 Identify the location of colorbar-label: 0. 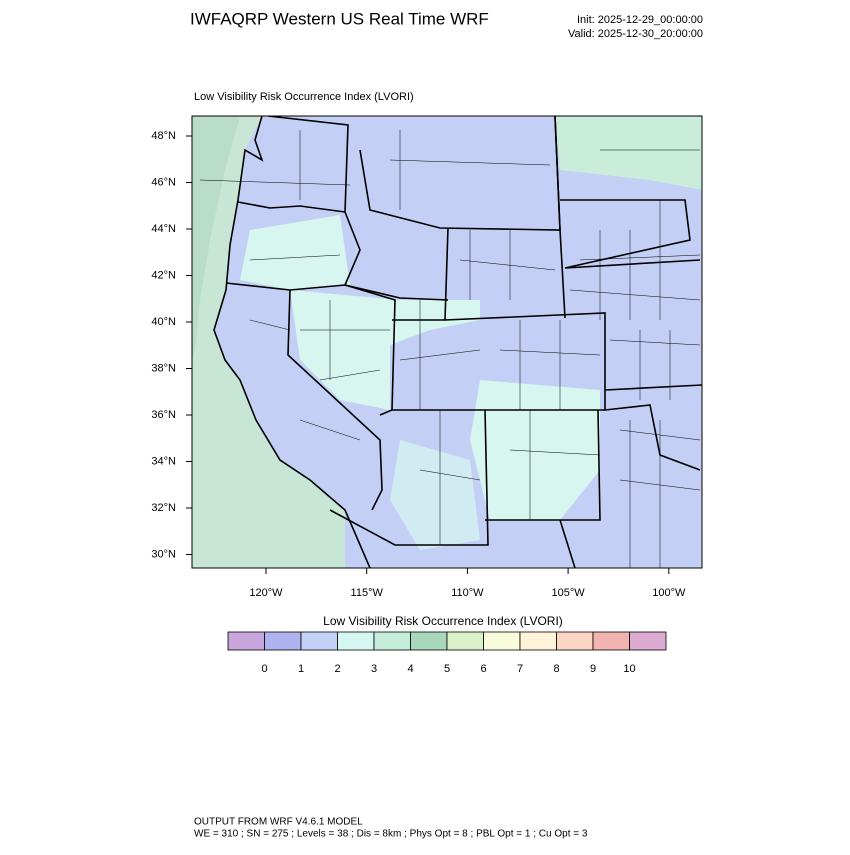
(264, 669).